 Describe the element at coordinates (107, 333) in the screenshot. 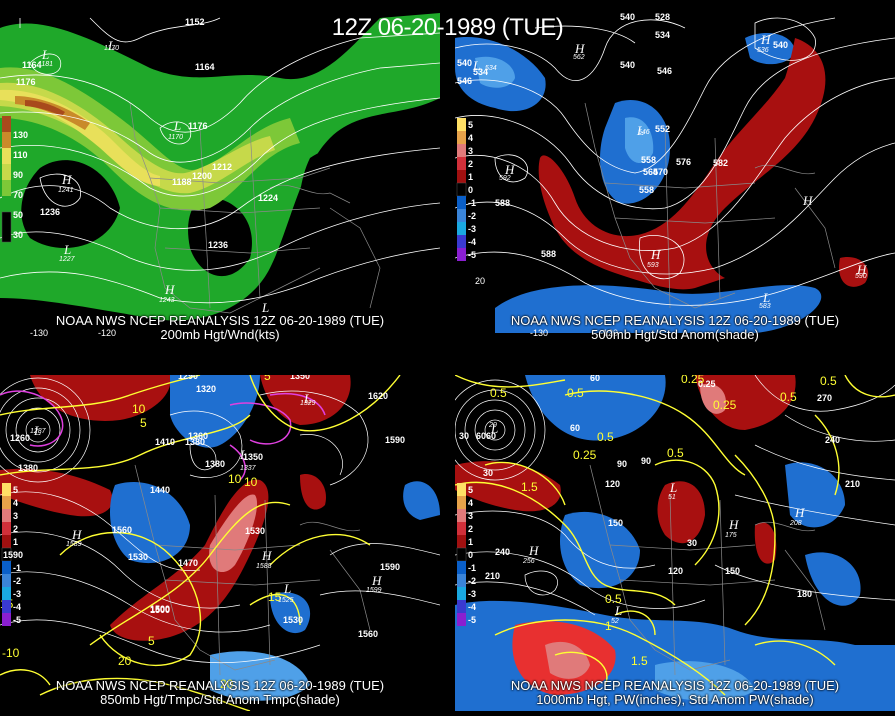

I see `longitude-tick: -120` at that location.